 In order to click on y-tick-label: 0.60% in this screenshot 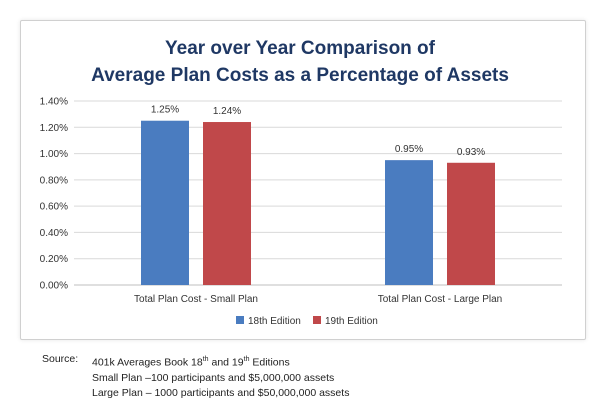, I will do `click(54, 207)`.